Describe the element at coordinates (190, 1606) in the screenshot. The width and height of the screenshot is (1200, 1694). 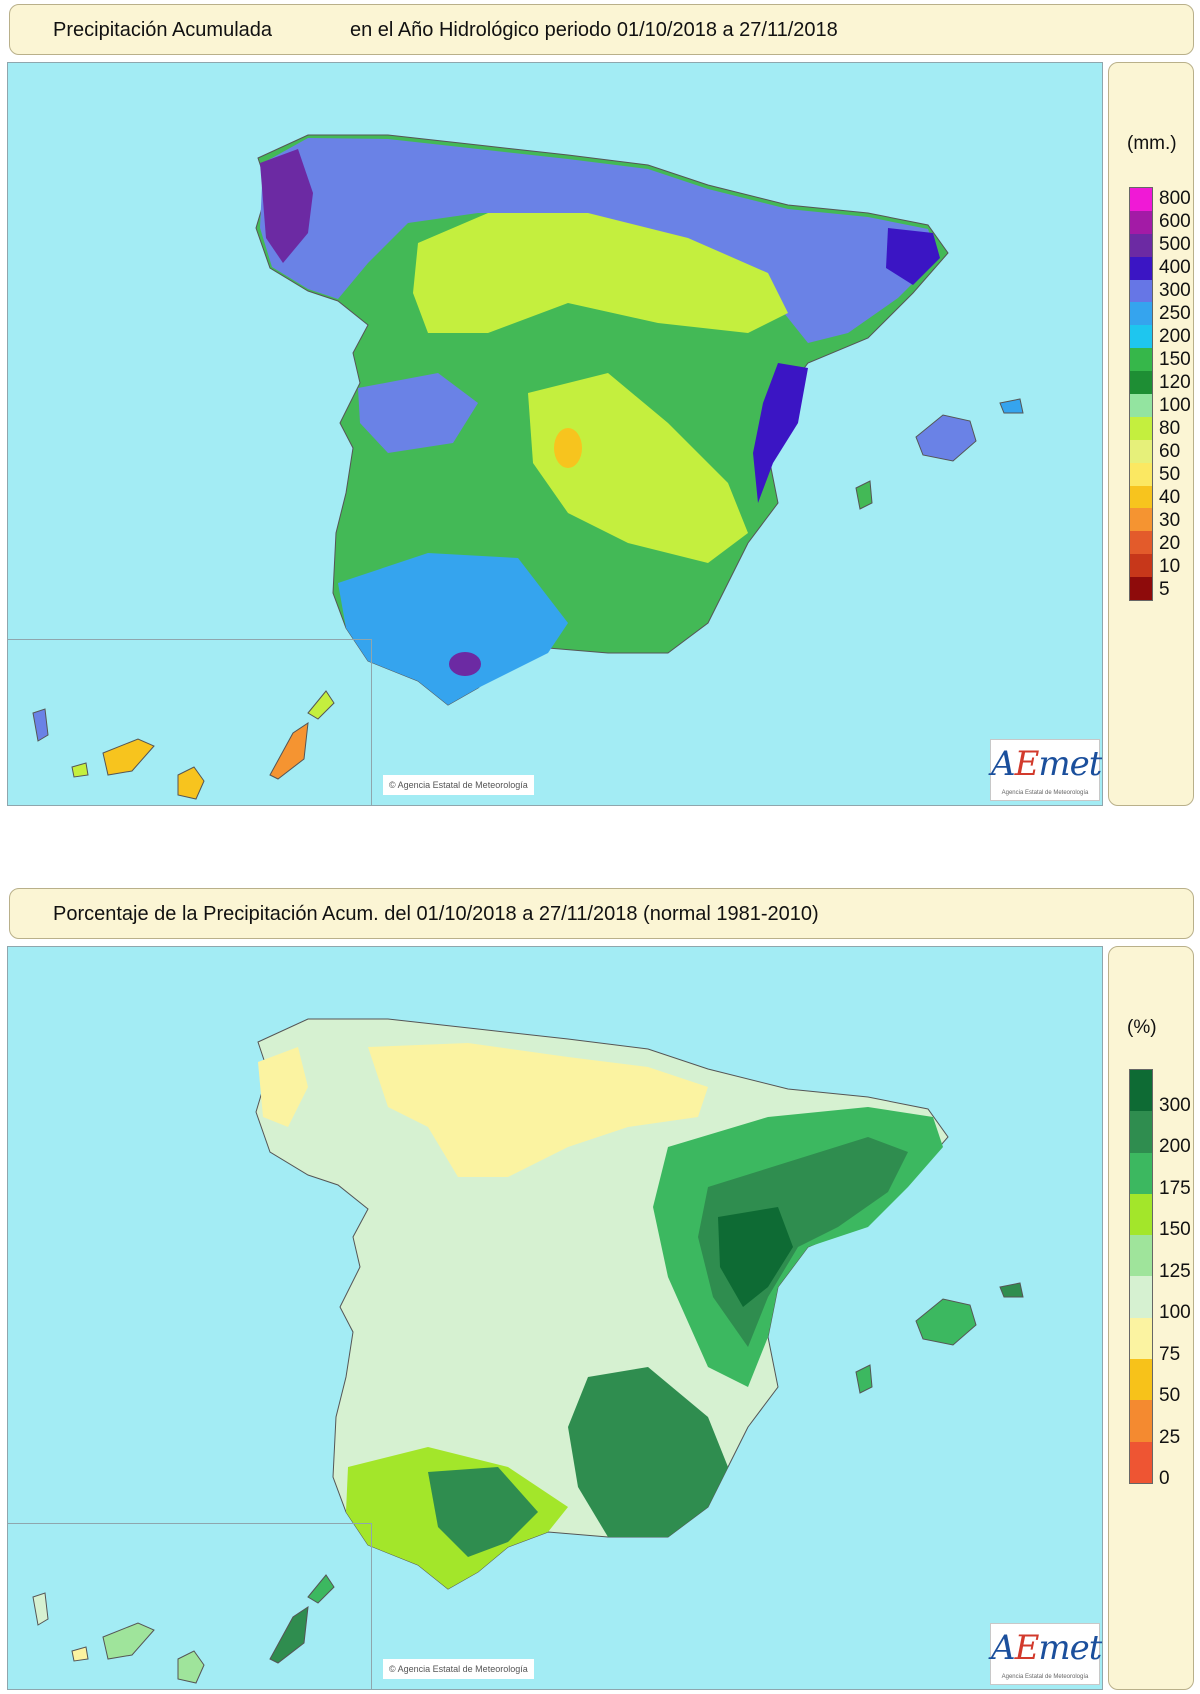
I see `canary-islands-inset` at that location.